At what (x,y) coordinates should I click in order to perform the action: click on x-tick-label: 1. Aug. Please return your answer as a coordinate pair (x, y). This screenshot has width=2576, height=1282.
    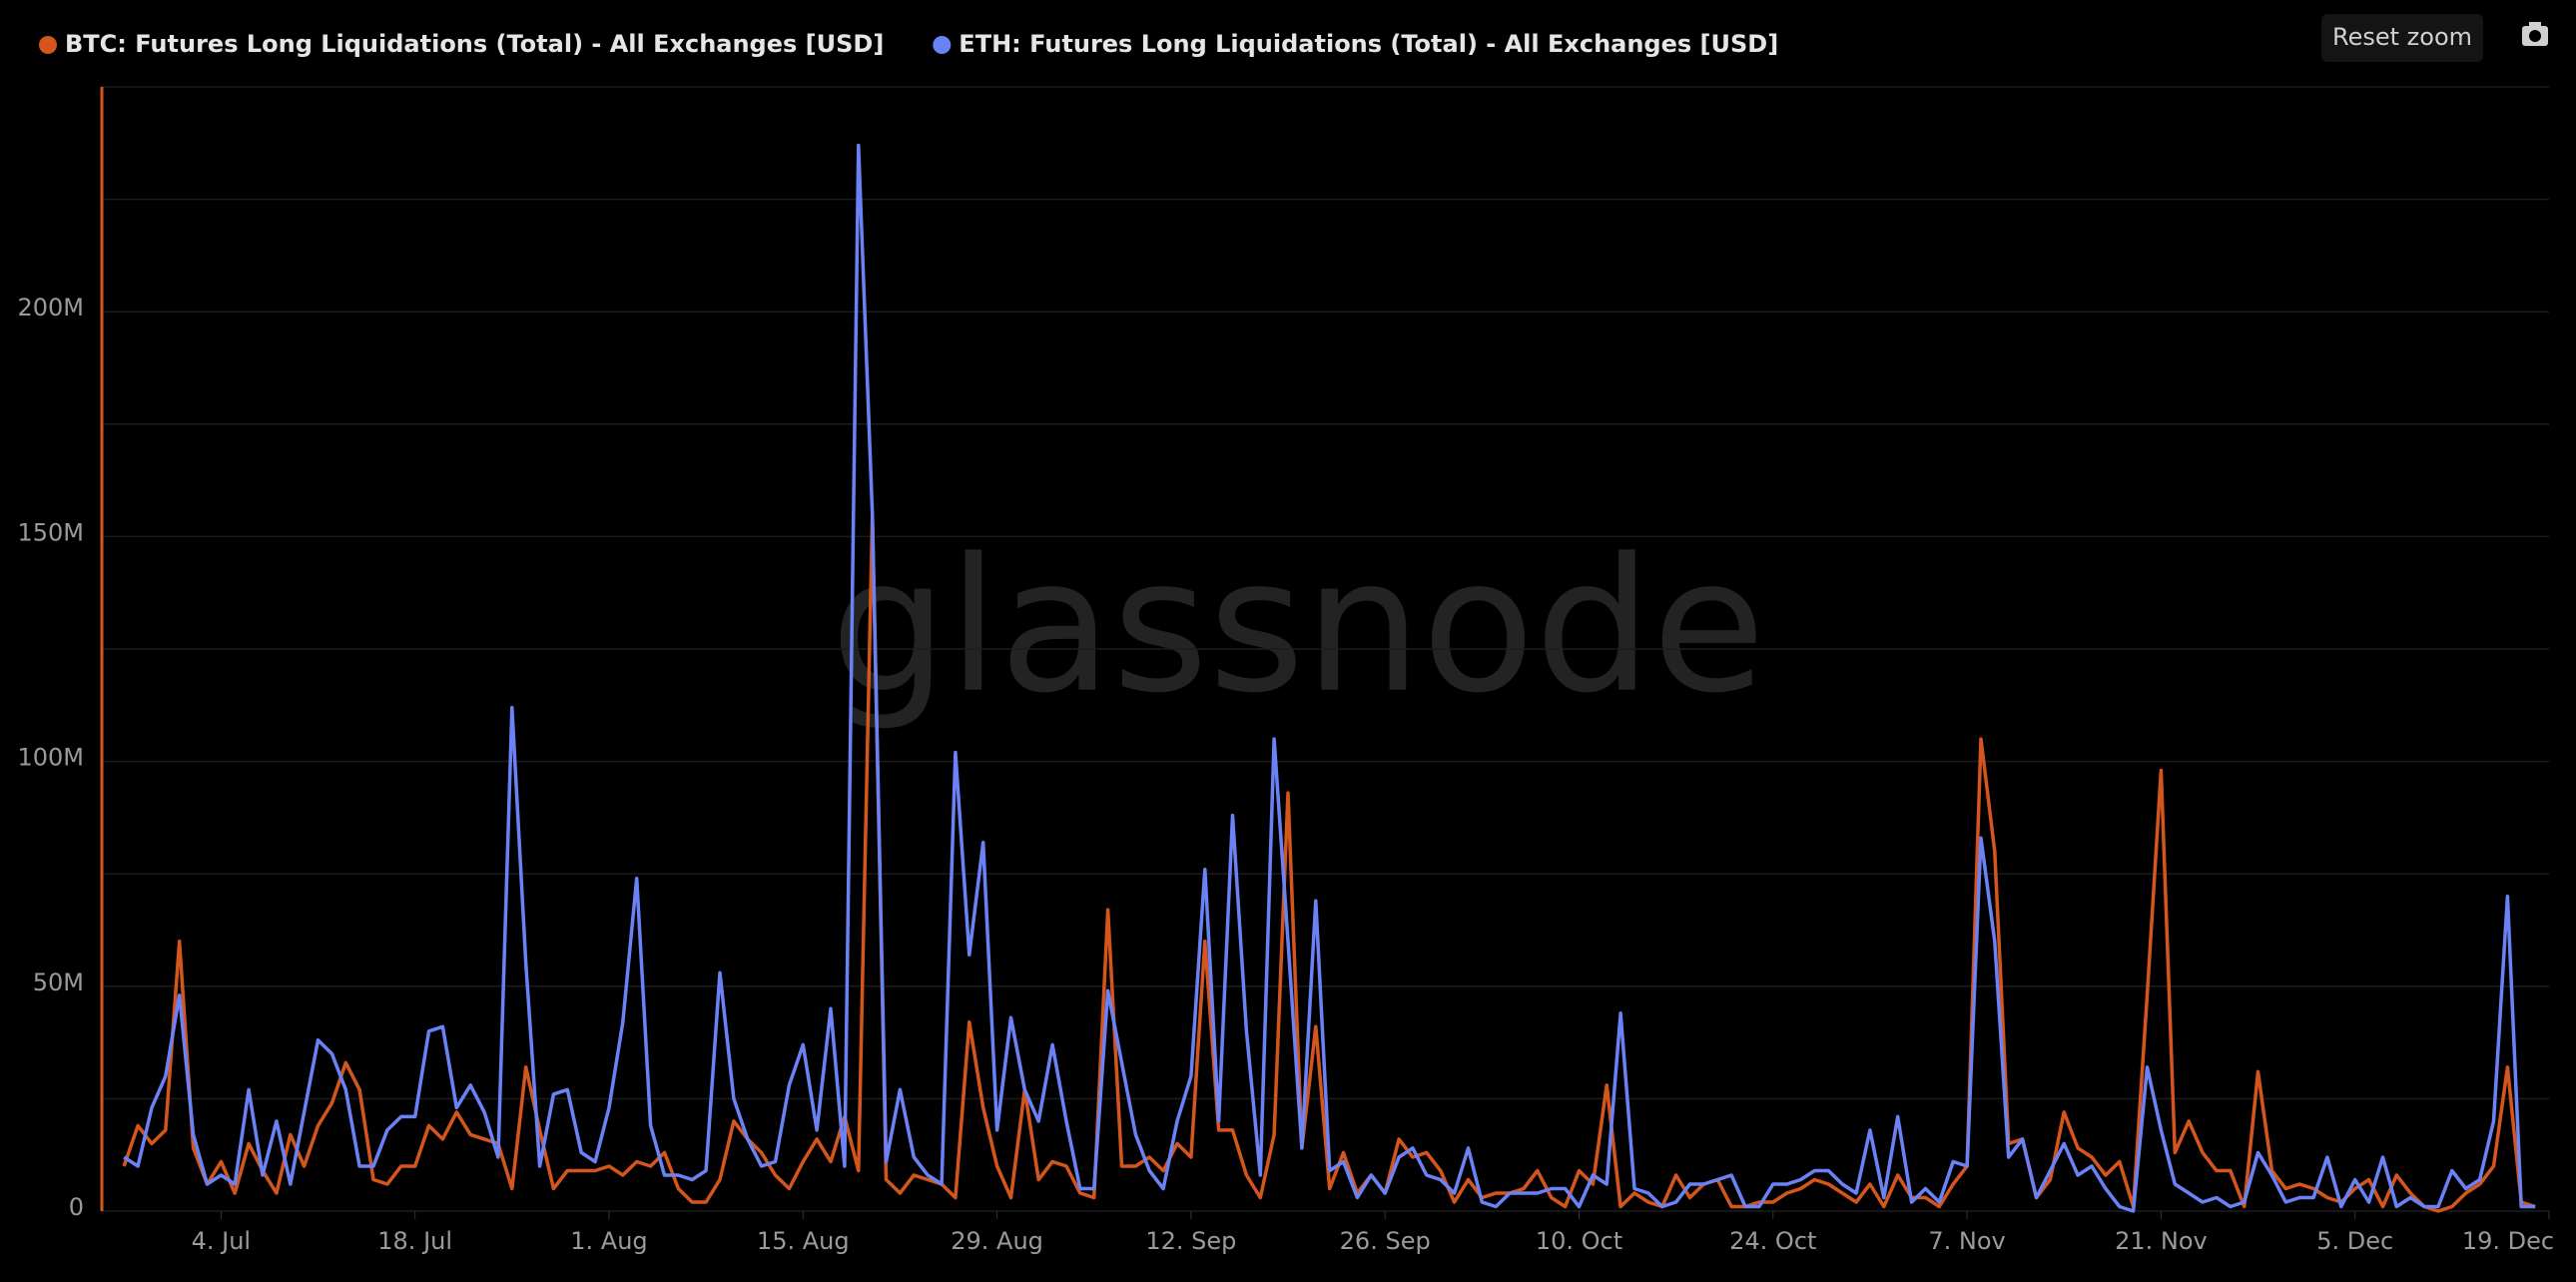
    Looking at the image, I should click on (608, 1241).